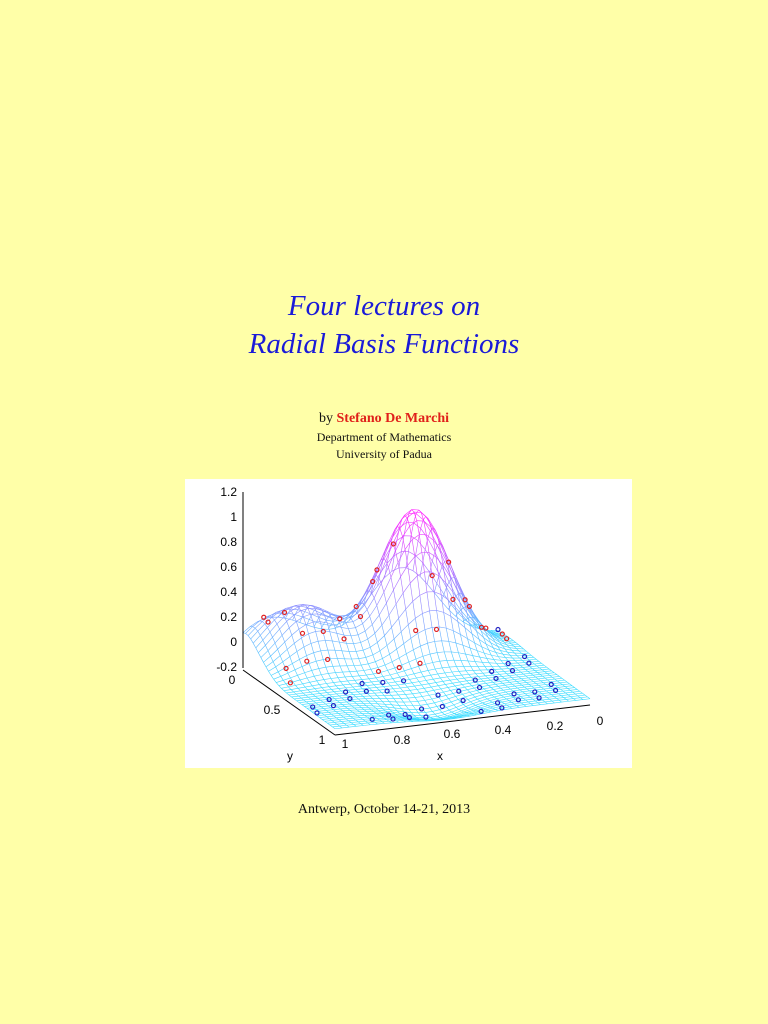  I want to click on axes, so click(416, 614).